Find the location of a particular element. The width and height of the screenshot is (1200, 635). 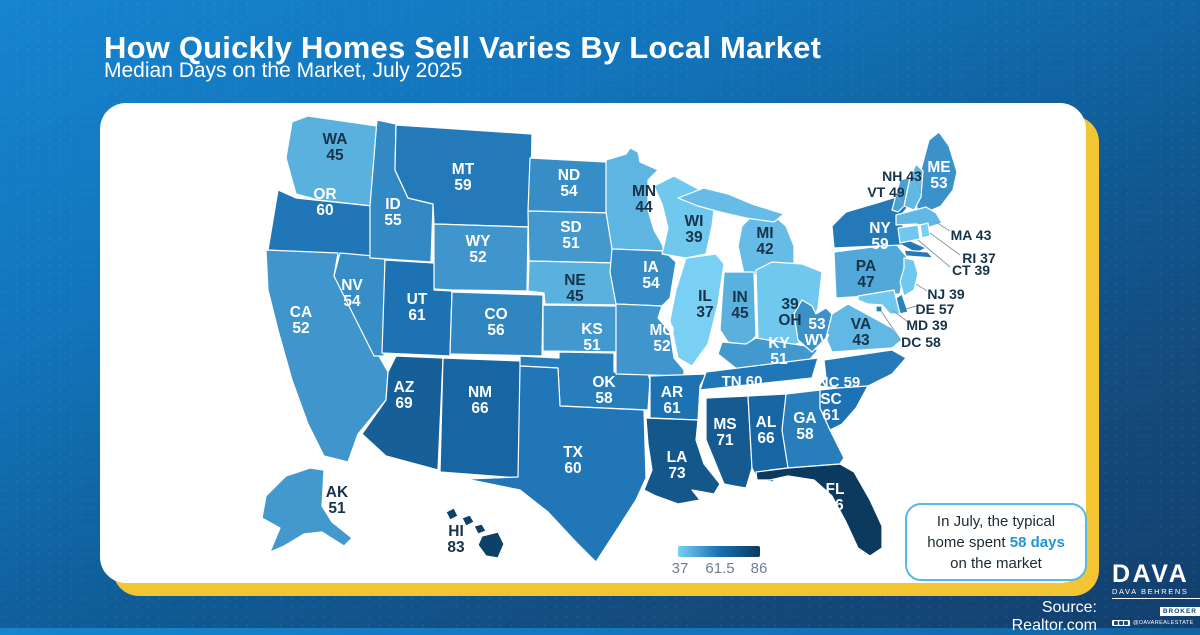

state-label-WI: WI is located at coordinates (694, 221).